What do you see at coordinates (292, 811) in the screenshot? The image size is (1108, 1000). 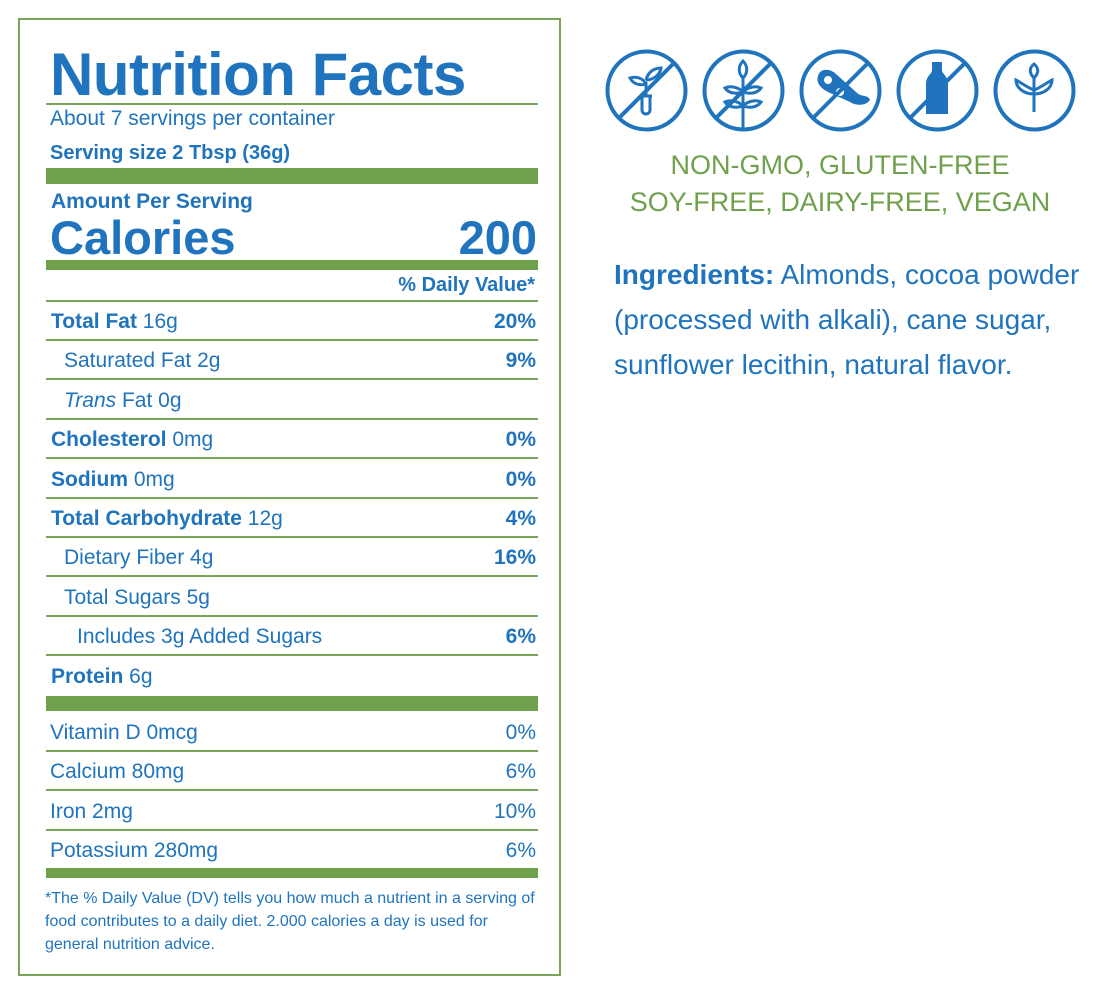 I see `vitamin-row: Iron 2mg 10%` at bounding box center [292, 811].